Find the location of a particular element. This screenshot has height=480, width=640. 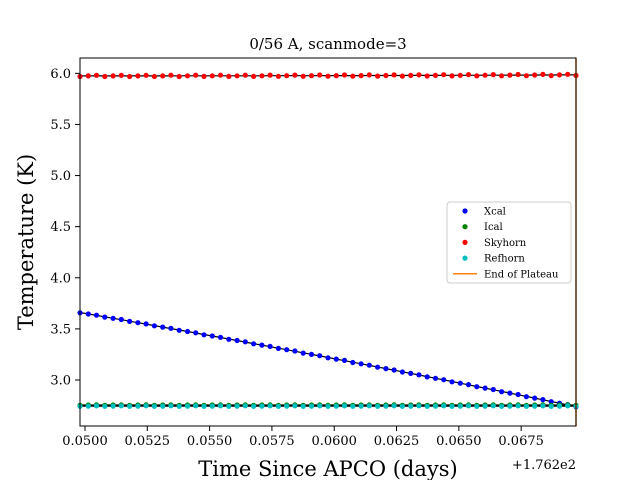

x-tick-label: 0.0625 is located at coordinates (397, 441).